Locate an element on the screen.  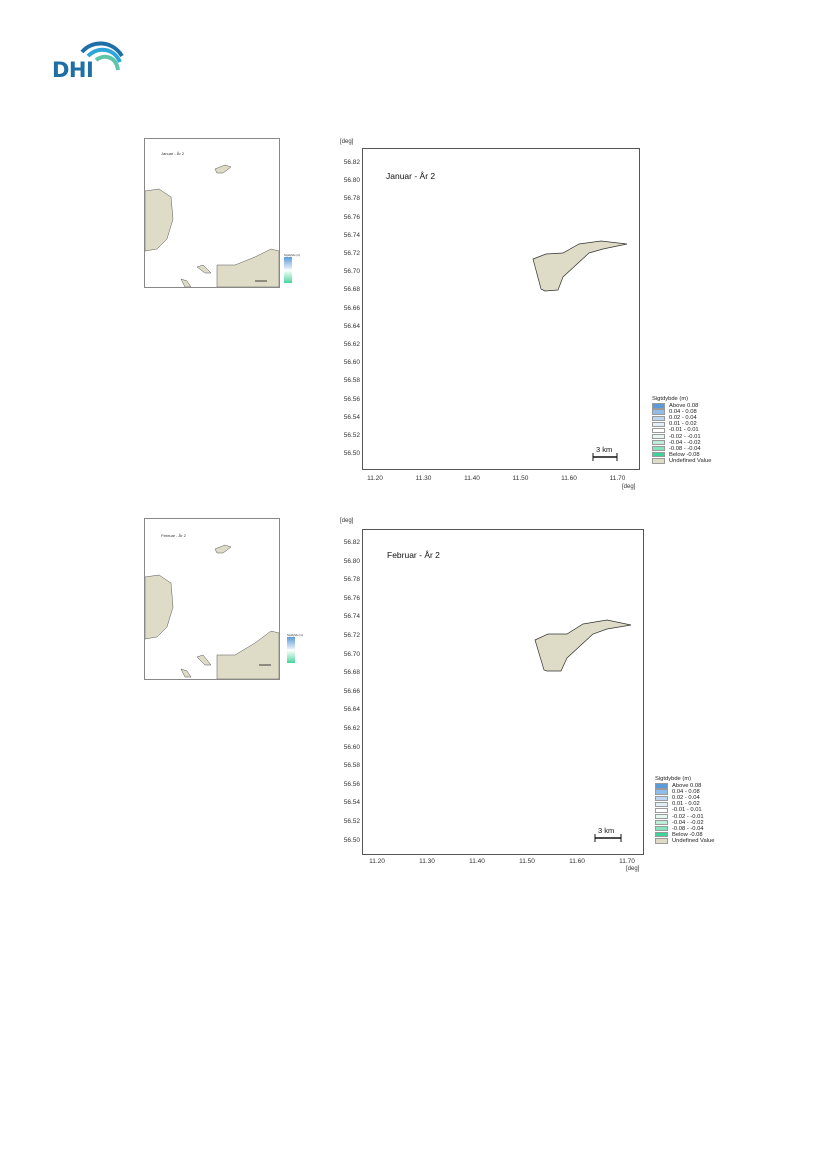
legend-label: Above 0.08 is located at coordinates (684, 406).